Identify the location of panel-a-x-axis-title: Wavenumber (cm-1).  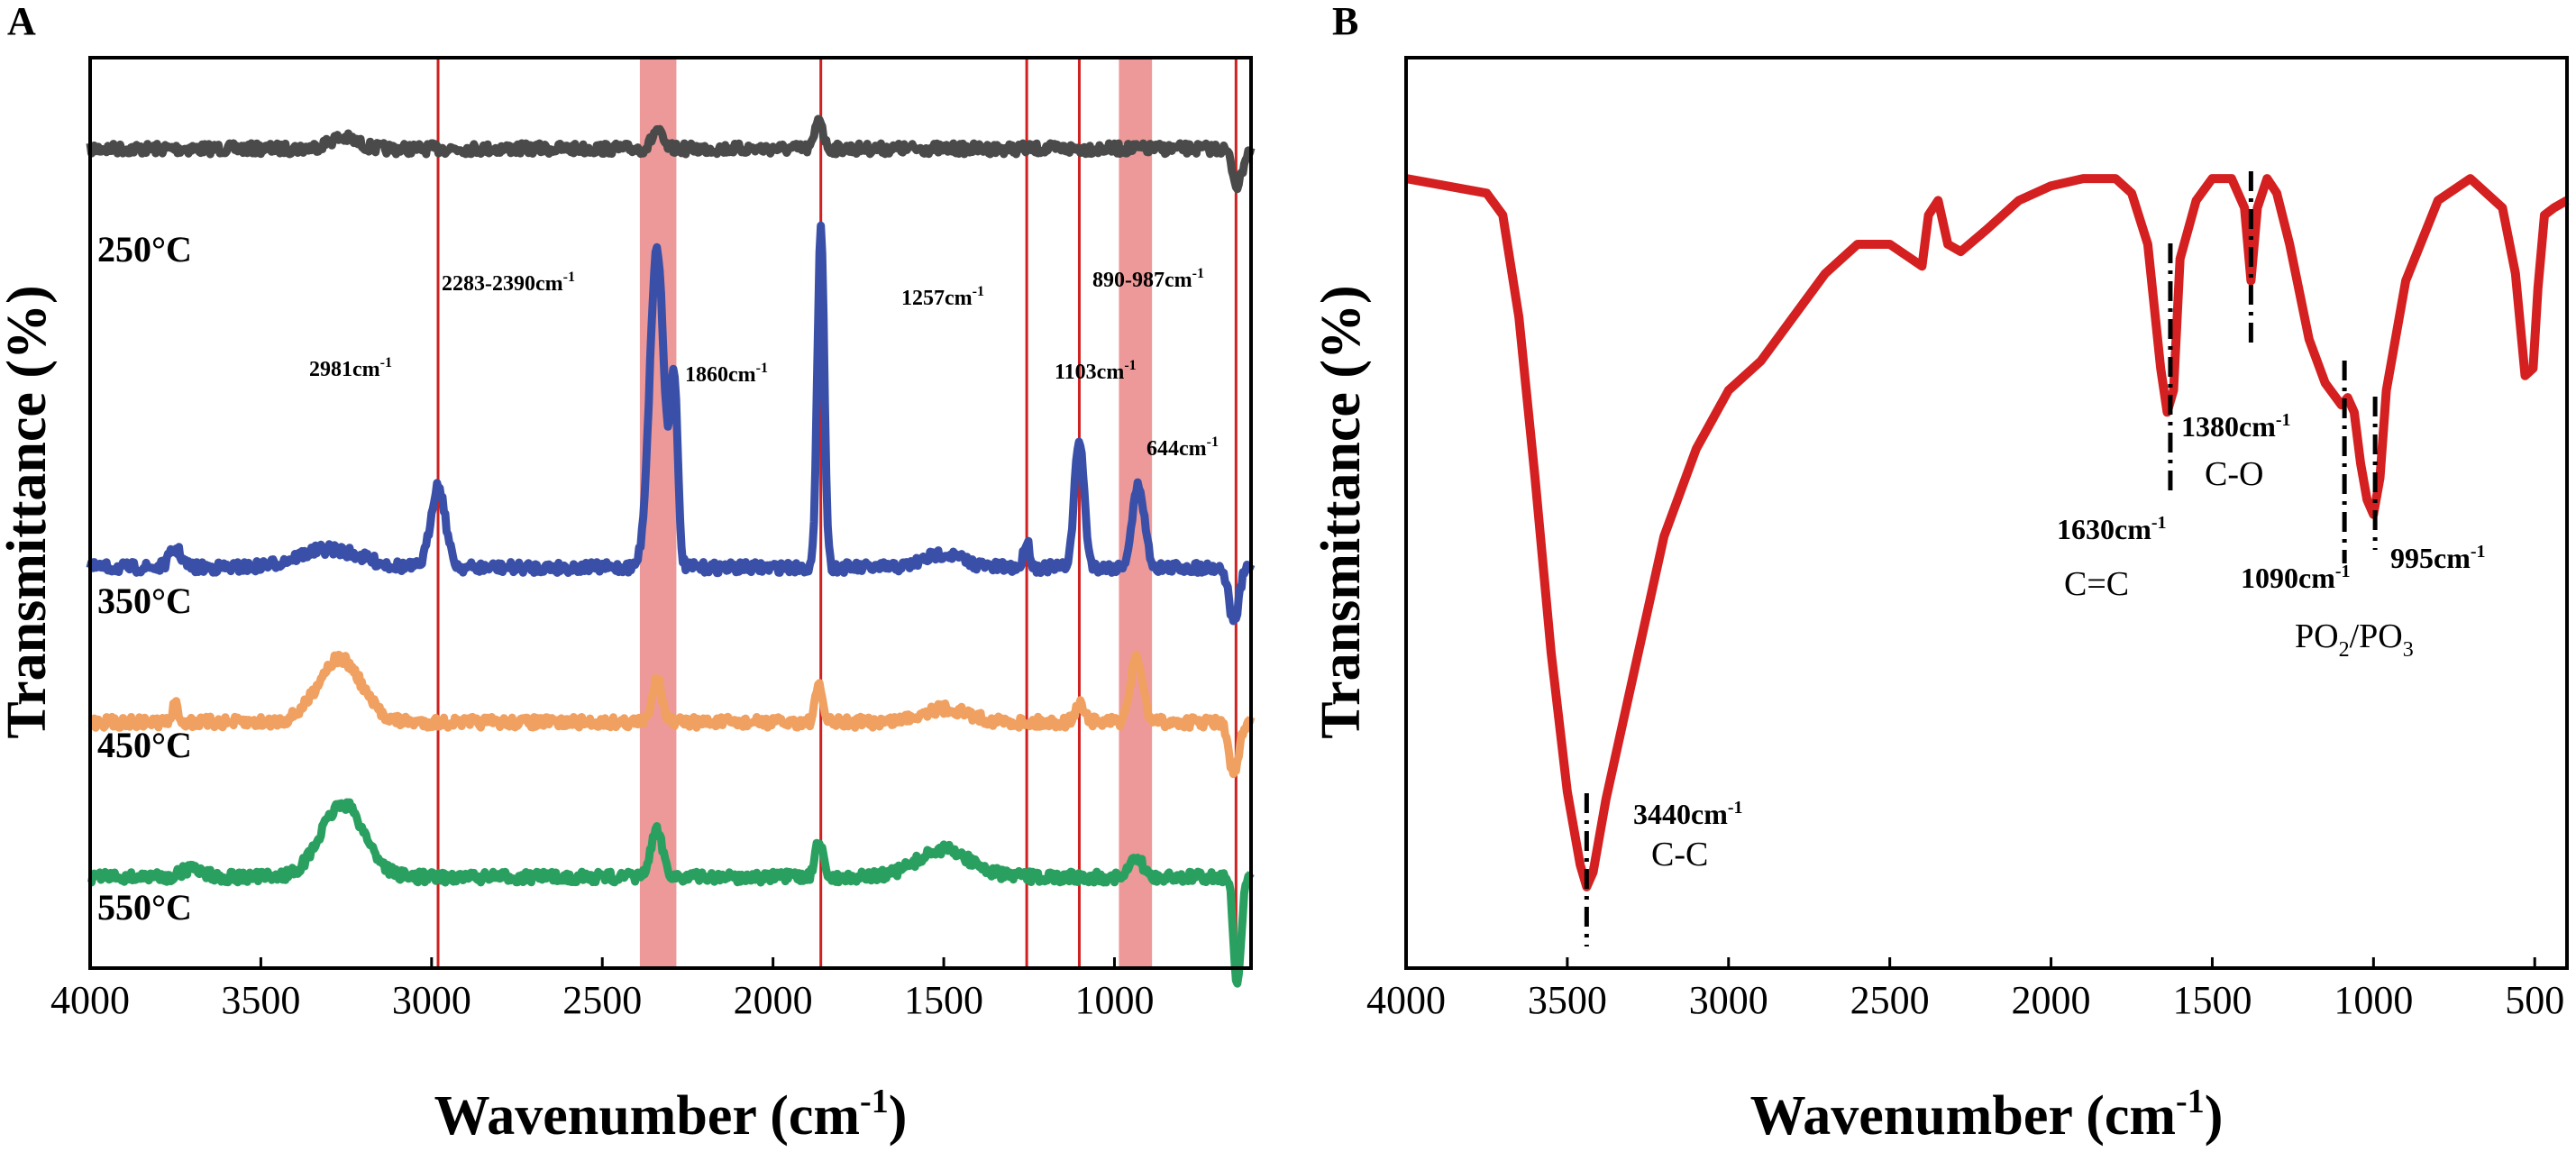
(671, 1115).